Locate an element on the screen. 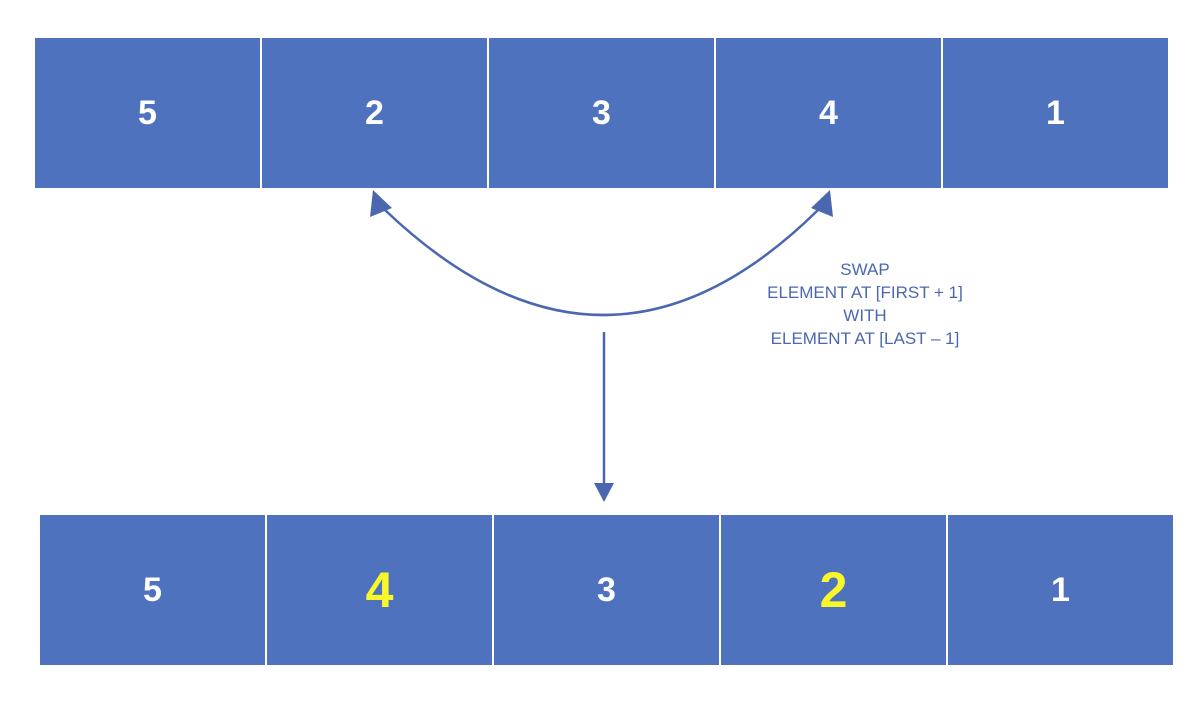 The width and height of the screenshot is (1202, 704). arrowhead-right-icon is located at coordinates (822, 203).